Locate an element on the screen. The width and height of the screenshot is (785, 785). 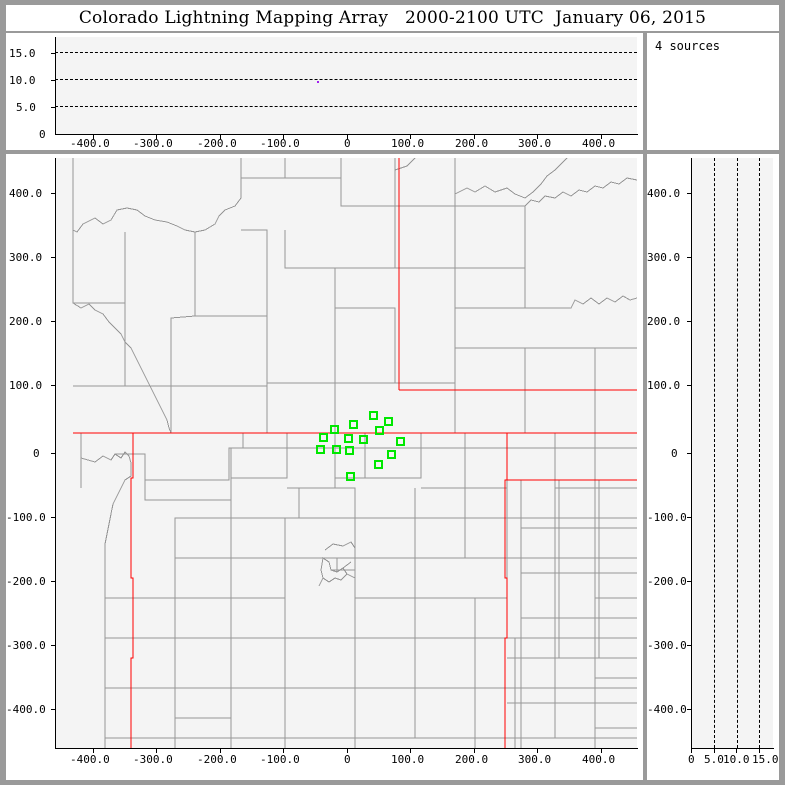
map-ytick--200: -200.0 is located at coordinates (26, 581).